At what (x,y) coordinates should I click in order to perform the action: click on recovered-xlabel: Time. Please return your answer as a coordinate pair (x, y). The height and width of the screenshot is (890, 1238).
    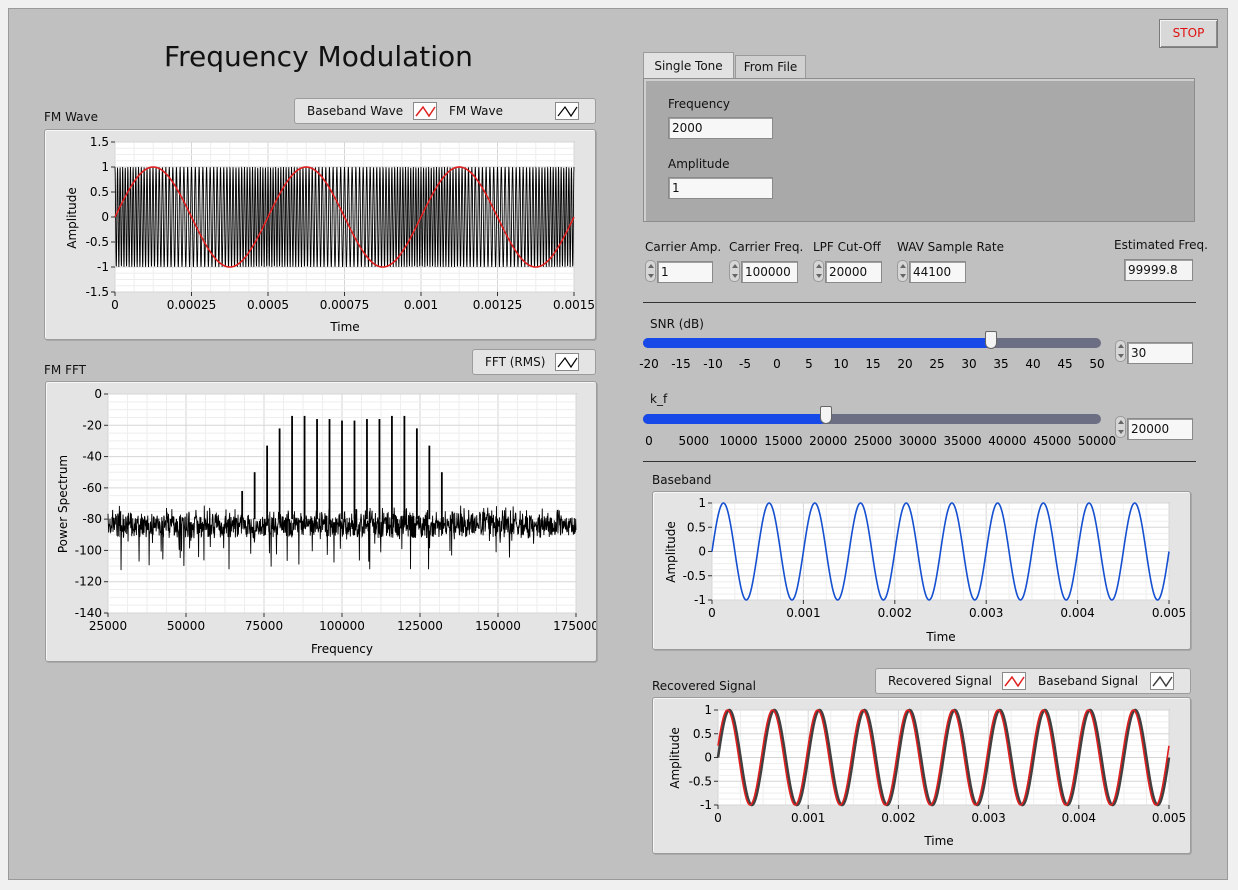
    Looking at the image, I should click on (938, 841).